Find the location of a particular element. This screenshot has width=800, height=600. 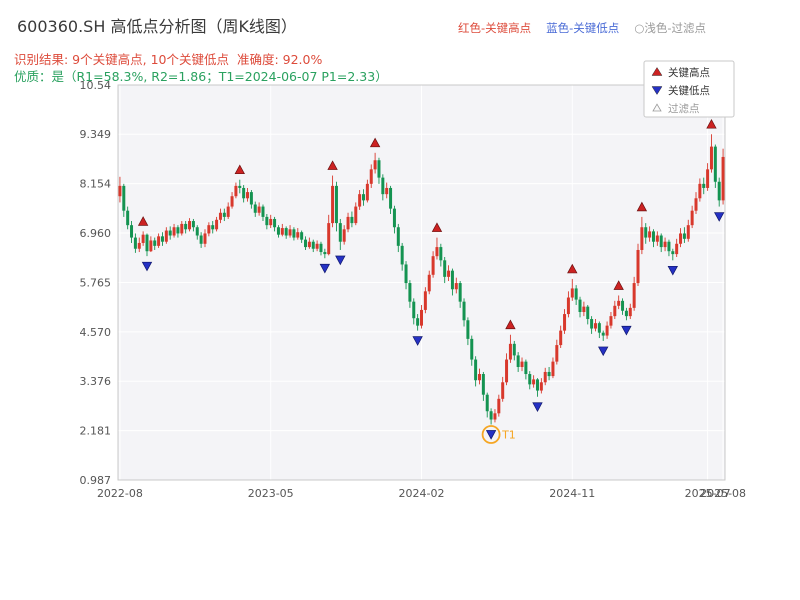

legend-up-triangle-icon is located at coordinates (657, 71).